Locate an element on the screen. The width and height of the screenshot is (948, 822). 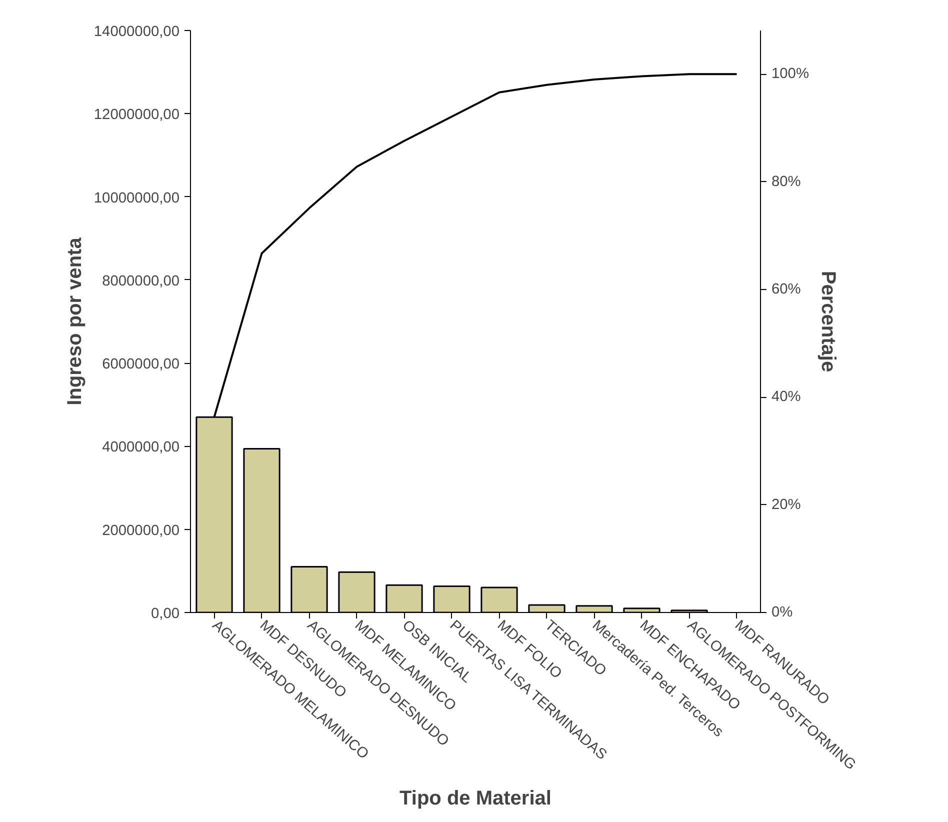
y-tick-label: 8000000,00 is located at coordinates (141, 281).